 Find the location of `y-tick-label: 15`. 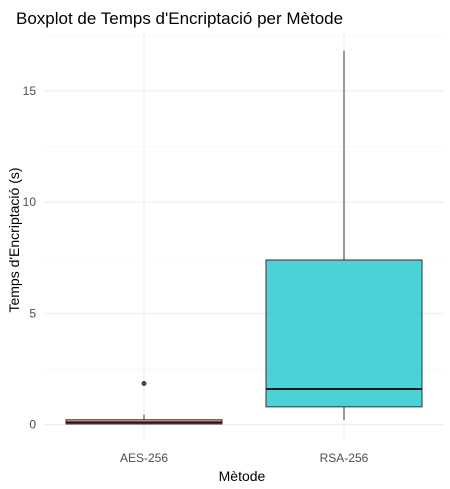

y-tick-label: 15 is located at coordinates (30, 91).